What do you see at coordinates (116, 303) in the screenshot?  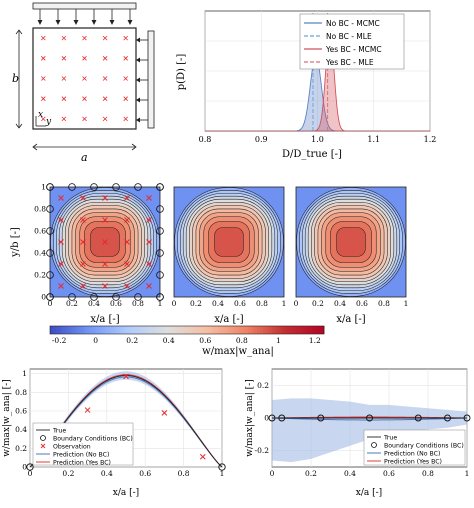 I see `contour-xtick-label: 0.6` at bounding box center [116, 303].